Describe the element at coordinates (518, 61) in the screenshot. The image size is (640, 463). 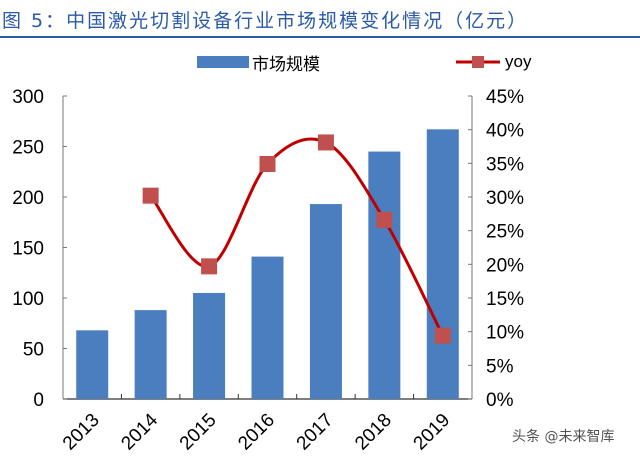
I see `legend-line-label: yoy` at that location.